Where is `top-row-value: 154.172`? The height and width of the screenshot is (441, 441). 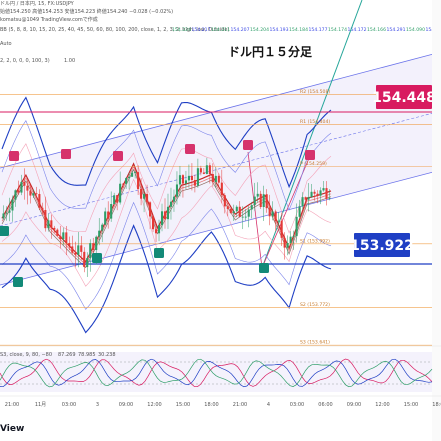 top-row-value: 154.172 is located at coordinates (357, 30).